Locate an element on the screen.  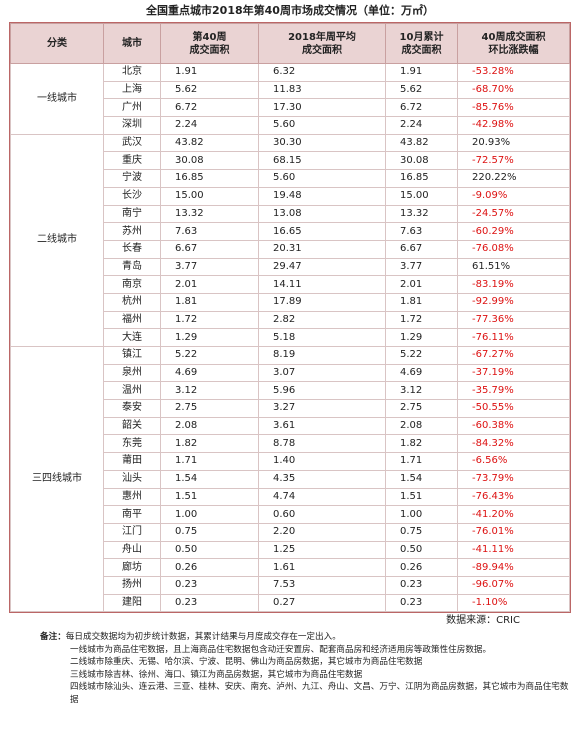
value-cell: 3.07 is located at coordinates (322, 373).